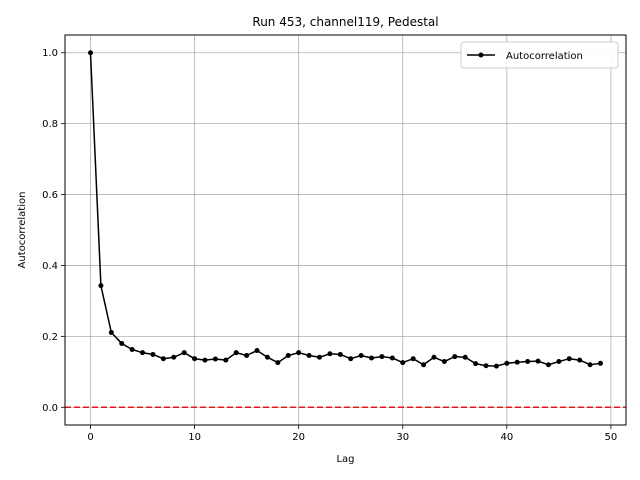 Image resolution: width=640 pixels, height=480 pixels. Describe the element at coordinates (481, 55) in the screenshot. I see `legend-marker-sample` at that location.